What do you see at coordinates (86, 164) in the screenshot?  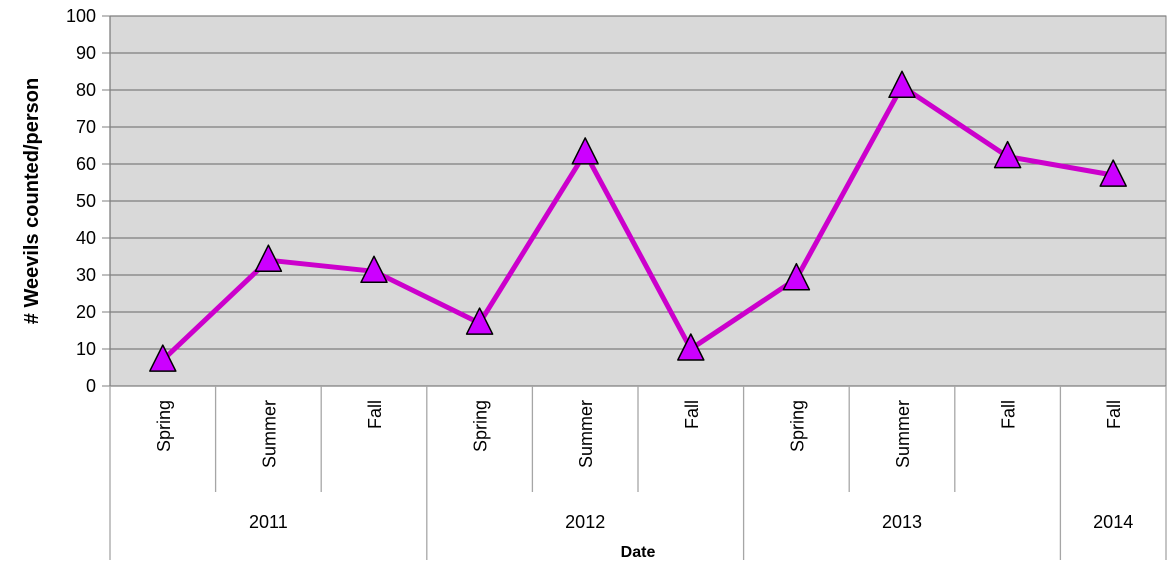 I see `y-tick-label: 60` at bounding box center [86, 164].